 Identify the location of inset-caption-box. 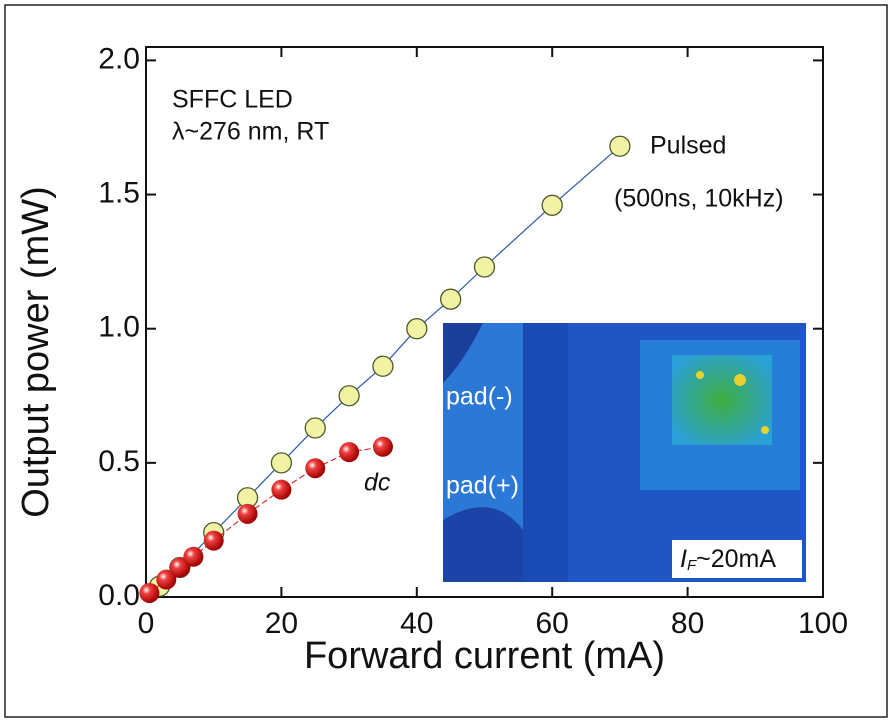
(737, 559).